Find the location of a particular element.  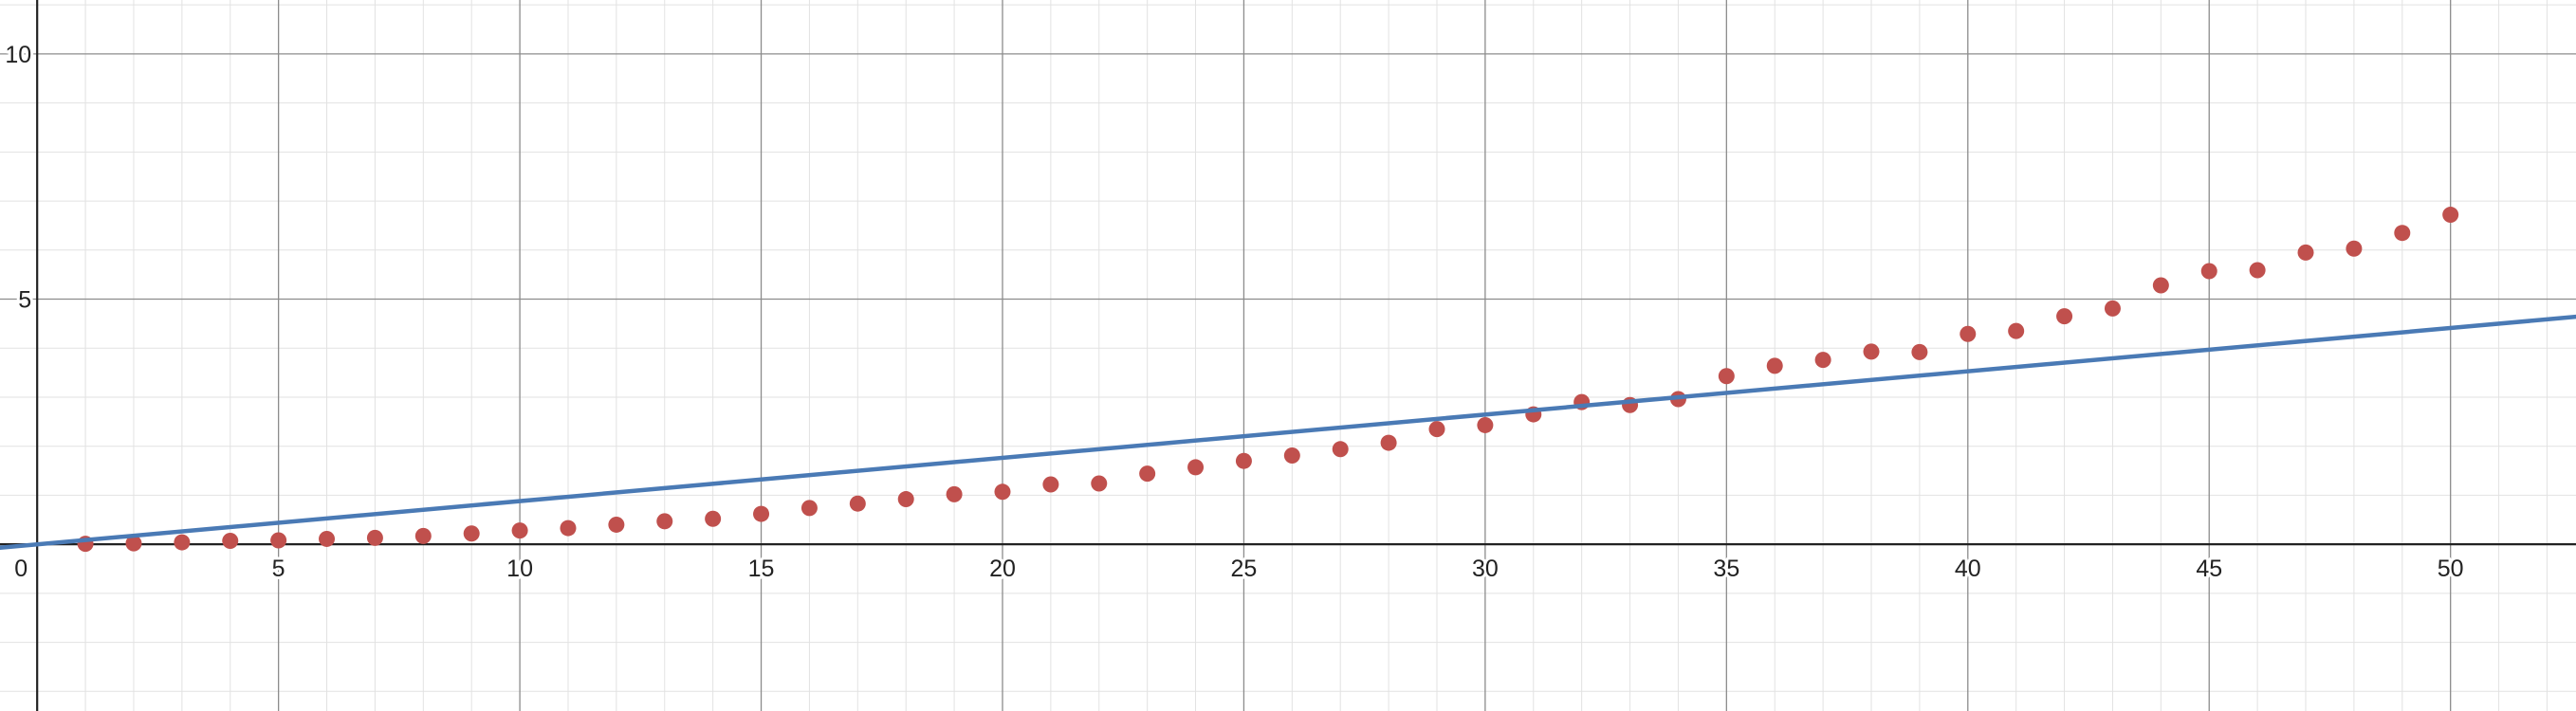

x-tick-label: 50 is located at coordinates (2451, 569).